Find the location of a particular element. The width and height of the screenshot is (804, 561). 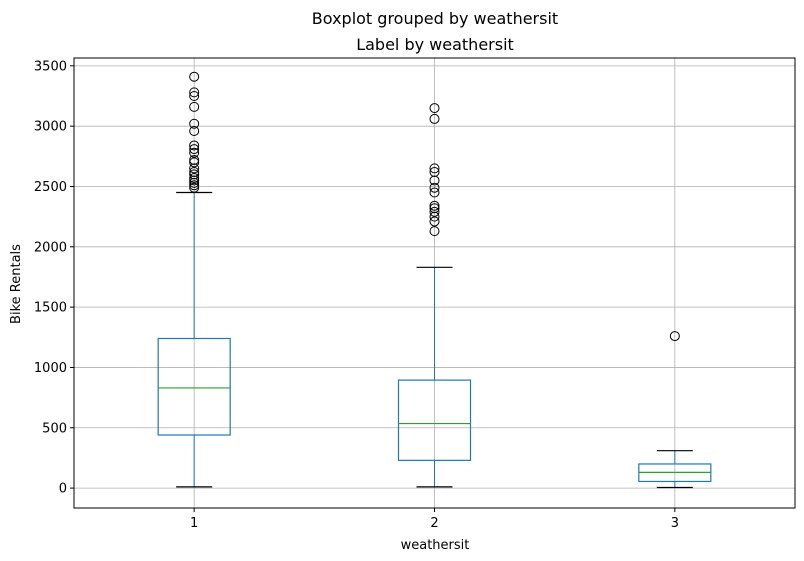

y-tick-label: 1500 is located at coordinates (50, 308).